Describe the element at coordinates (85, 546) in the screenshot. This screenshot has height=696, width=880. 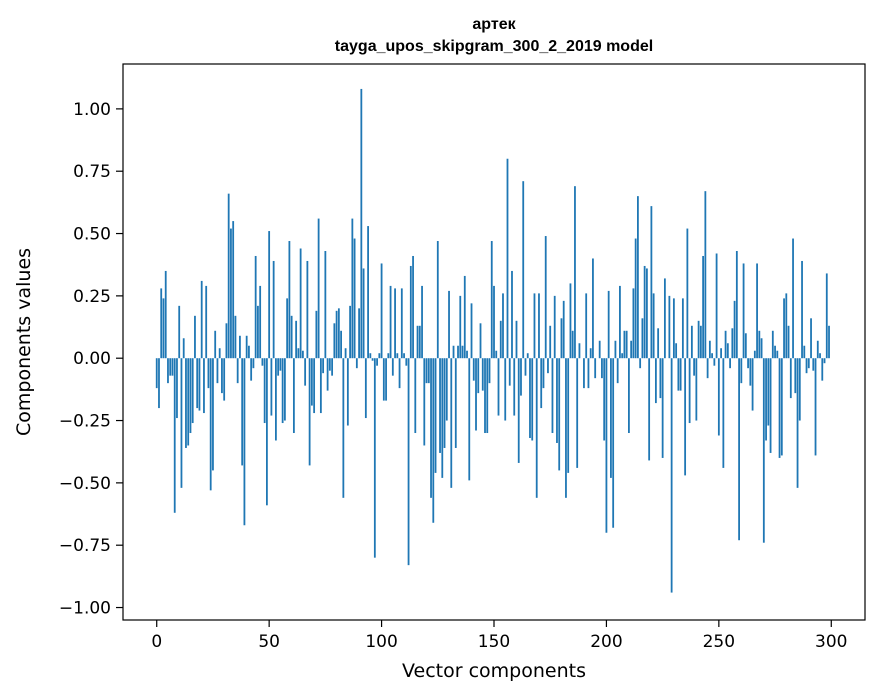
I see `y-tick-label: −0.75` at that location.